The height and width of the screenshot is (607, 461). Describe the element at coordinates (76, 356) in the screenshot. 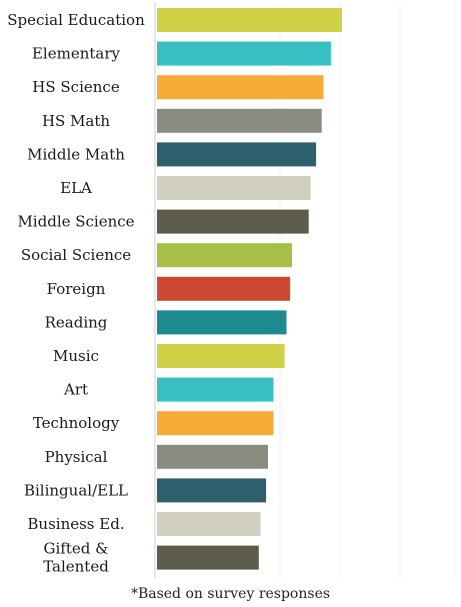

I see `category-label: Music` at that location.